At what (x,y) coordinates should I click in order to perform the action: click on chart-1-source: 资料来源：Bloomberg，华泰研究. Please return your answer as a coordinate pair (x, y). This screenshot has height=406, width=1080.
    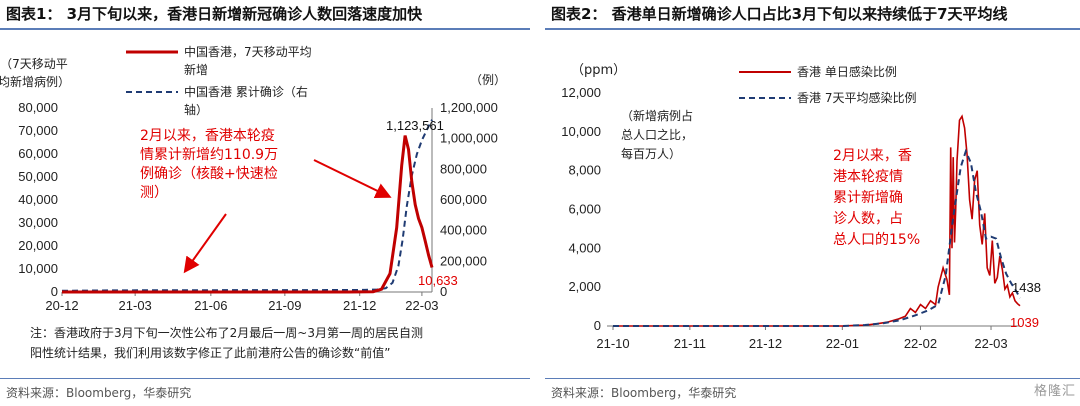
    Looking at the image, I should click on (99, 393).